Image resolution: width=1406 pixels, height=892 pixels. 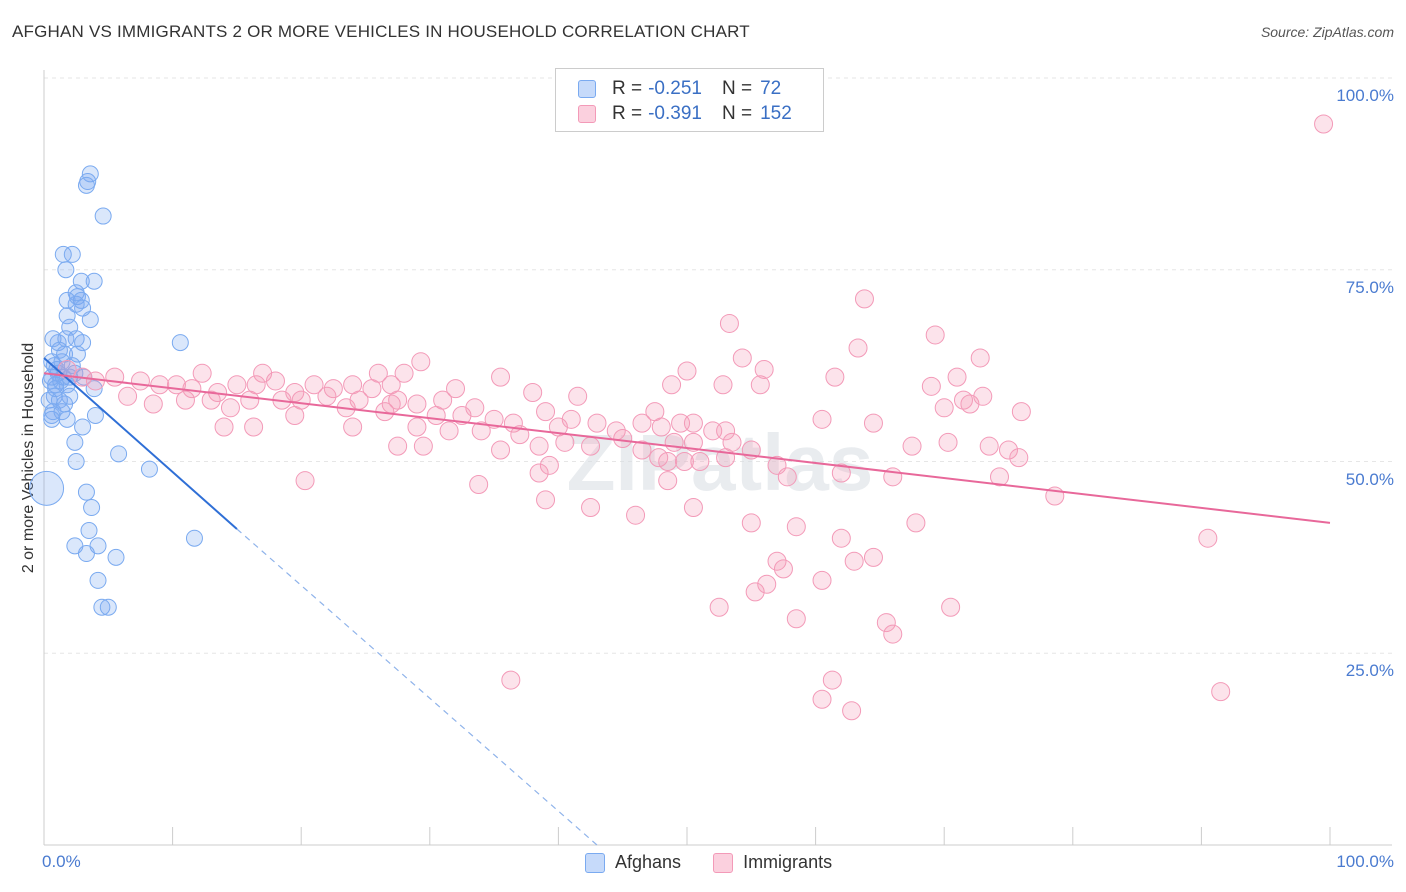 I want to click on y-tick-label: 50.0%, so click(x=1369, y=479).